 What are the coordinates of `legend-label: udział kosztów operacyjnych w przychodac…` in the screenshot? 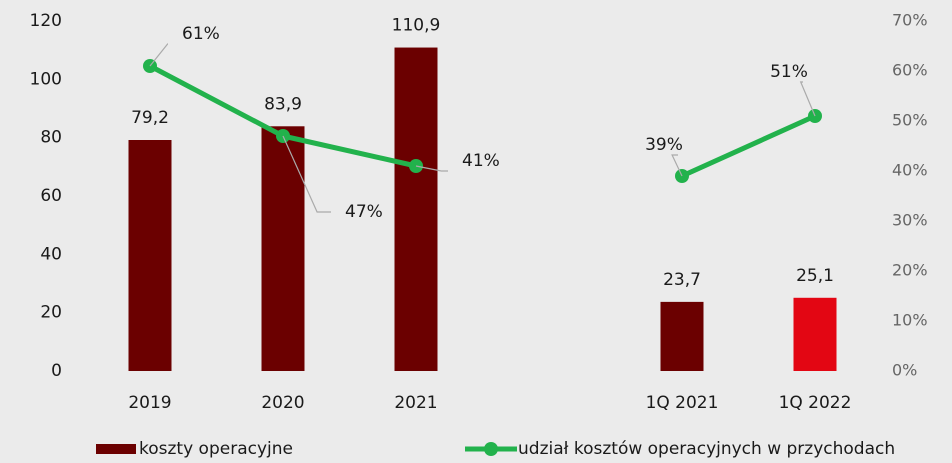 It's located at (706, 449).